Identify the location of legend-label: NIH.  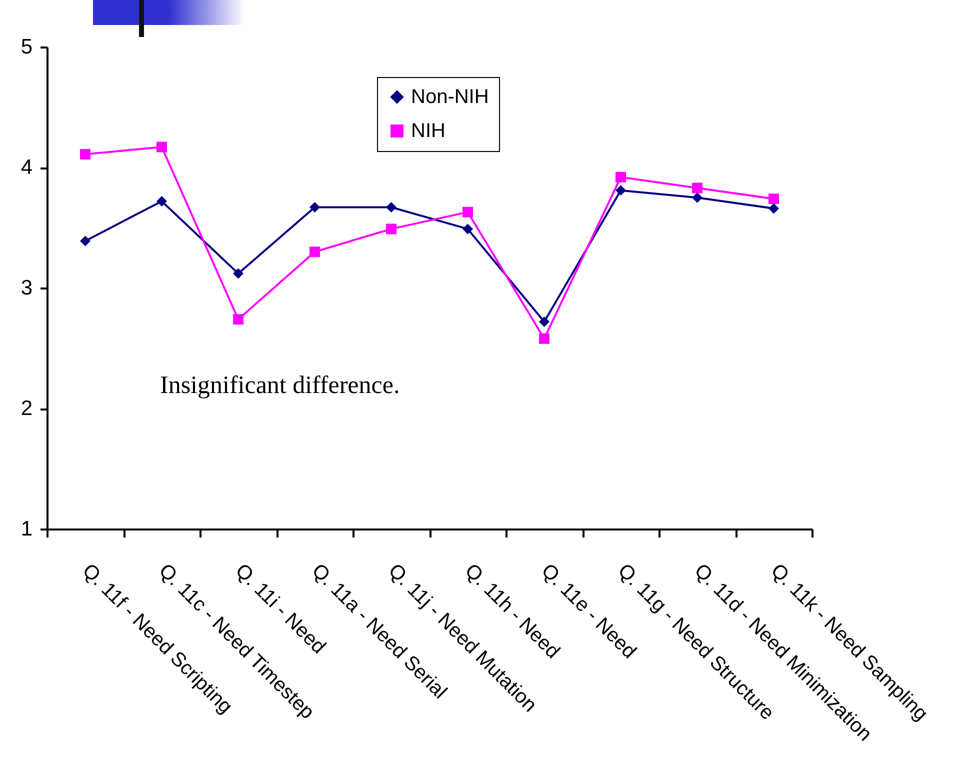
(428, 131).